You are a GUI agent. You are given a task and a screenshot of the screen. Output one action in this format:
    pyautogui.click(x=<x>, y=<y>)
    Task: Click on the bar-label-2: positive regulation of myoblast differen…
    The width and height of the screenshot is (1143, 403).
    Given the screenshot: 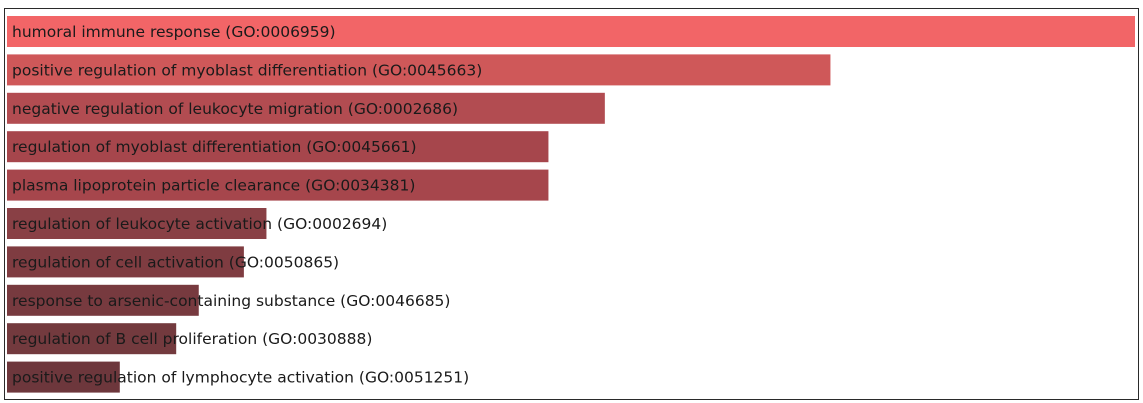 What is the action you would take?
    pyautogui.click(x=247, y=70)
    